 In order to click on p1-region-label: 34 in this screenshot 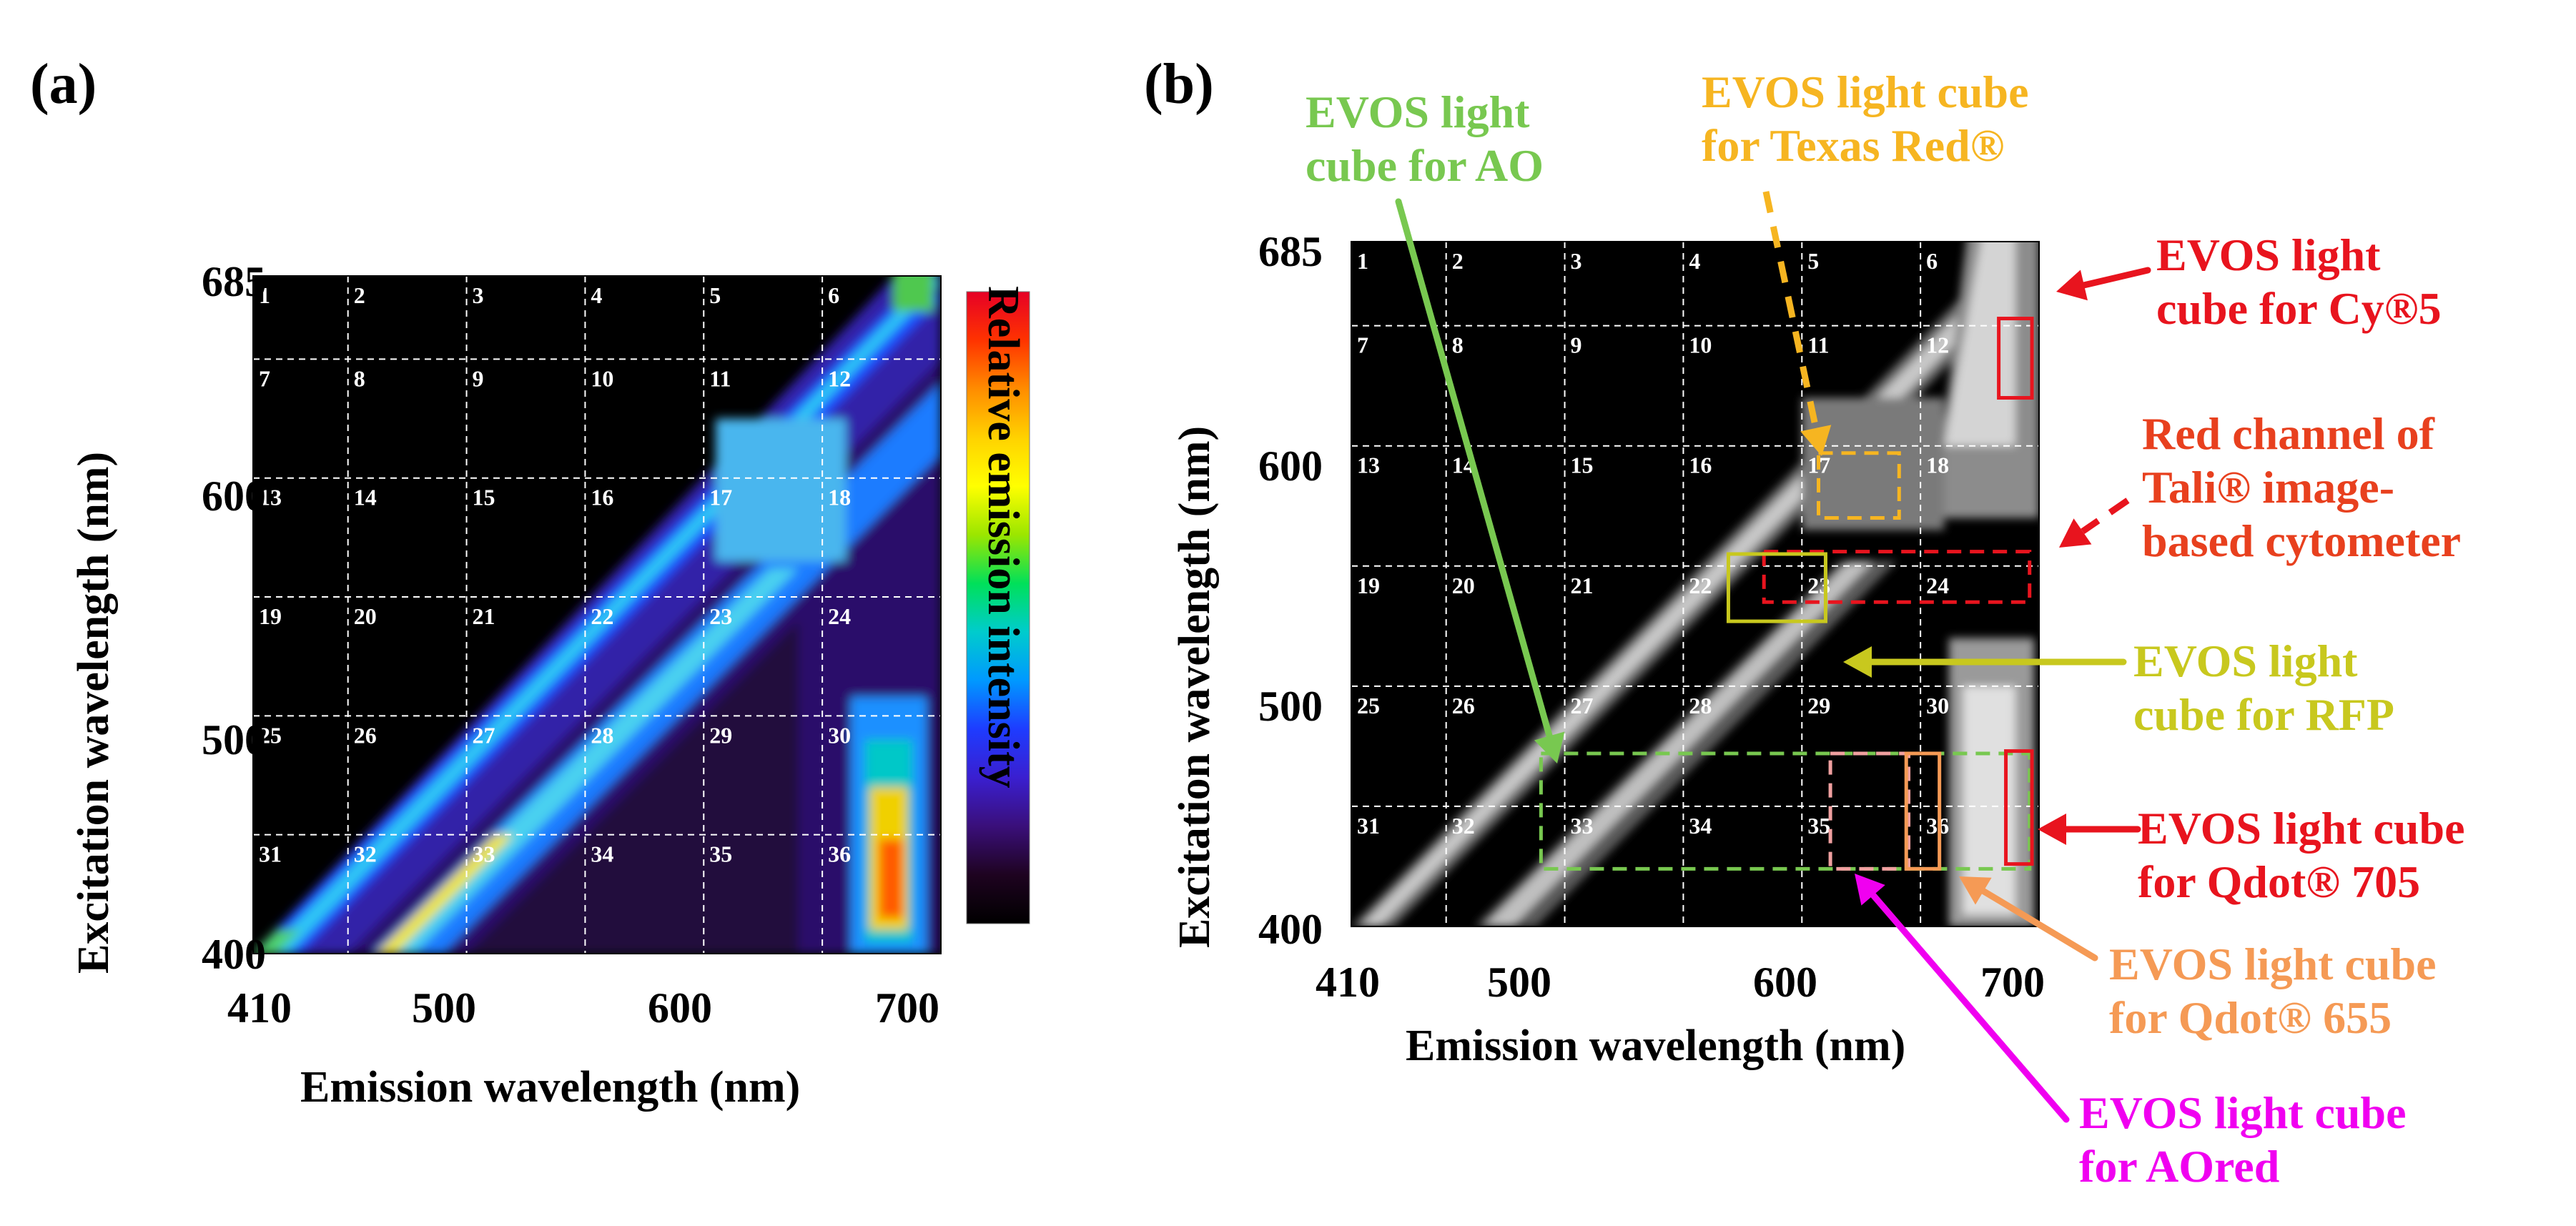, I will do `click(1700, 826)`.